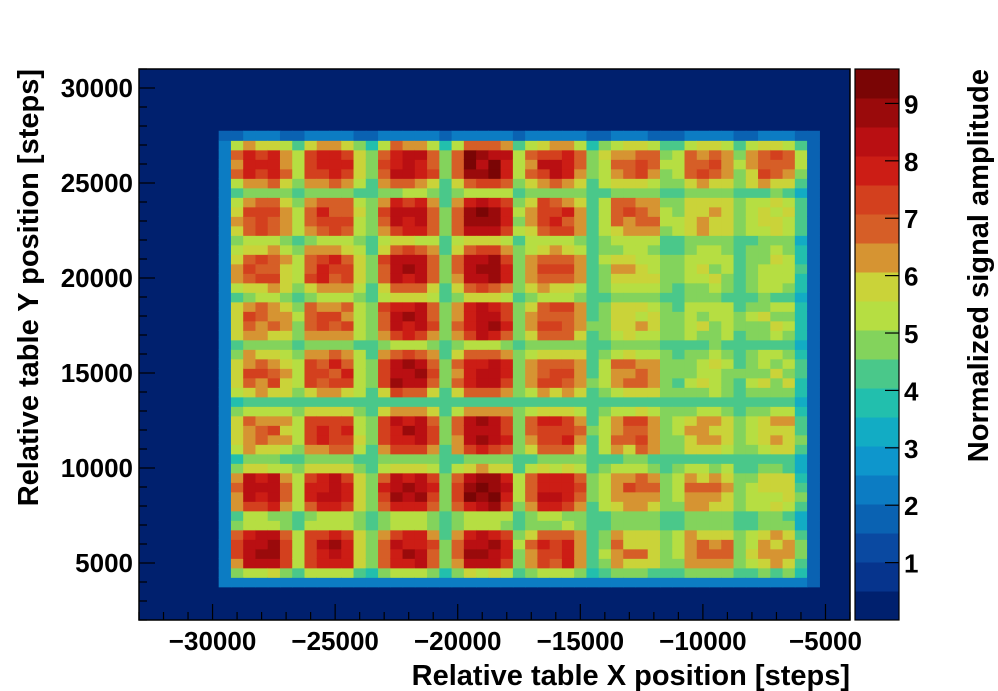  I want to click on x-tick-label: −30000, so click(212, 641).